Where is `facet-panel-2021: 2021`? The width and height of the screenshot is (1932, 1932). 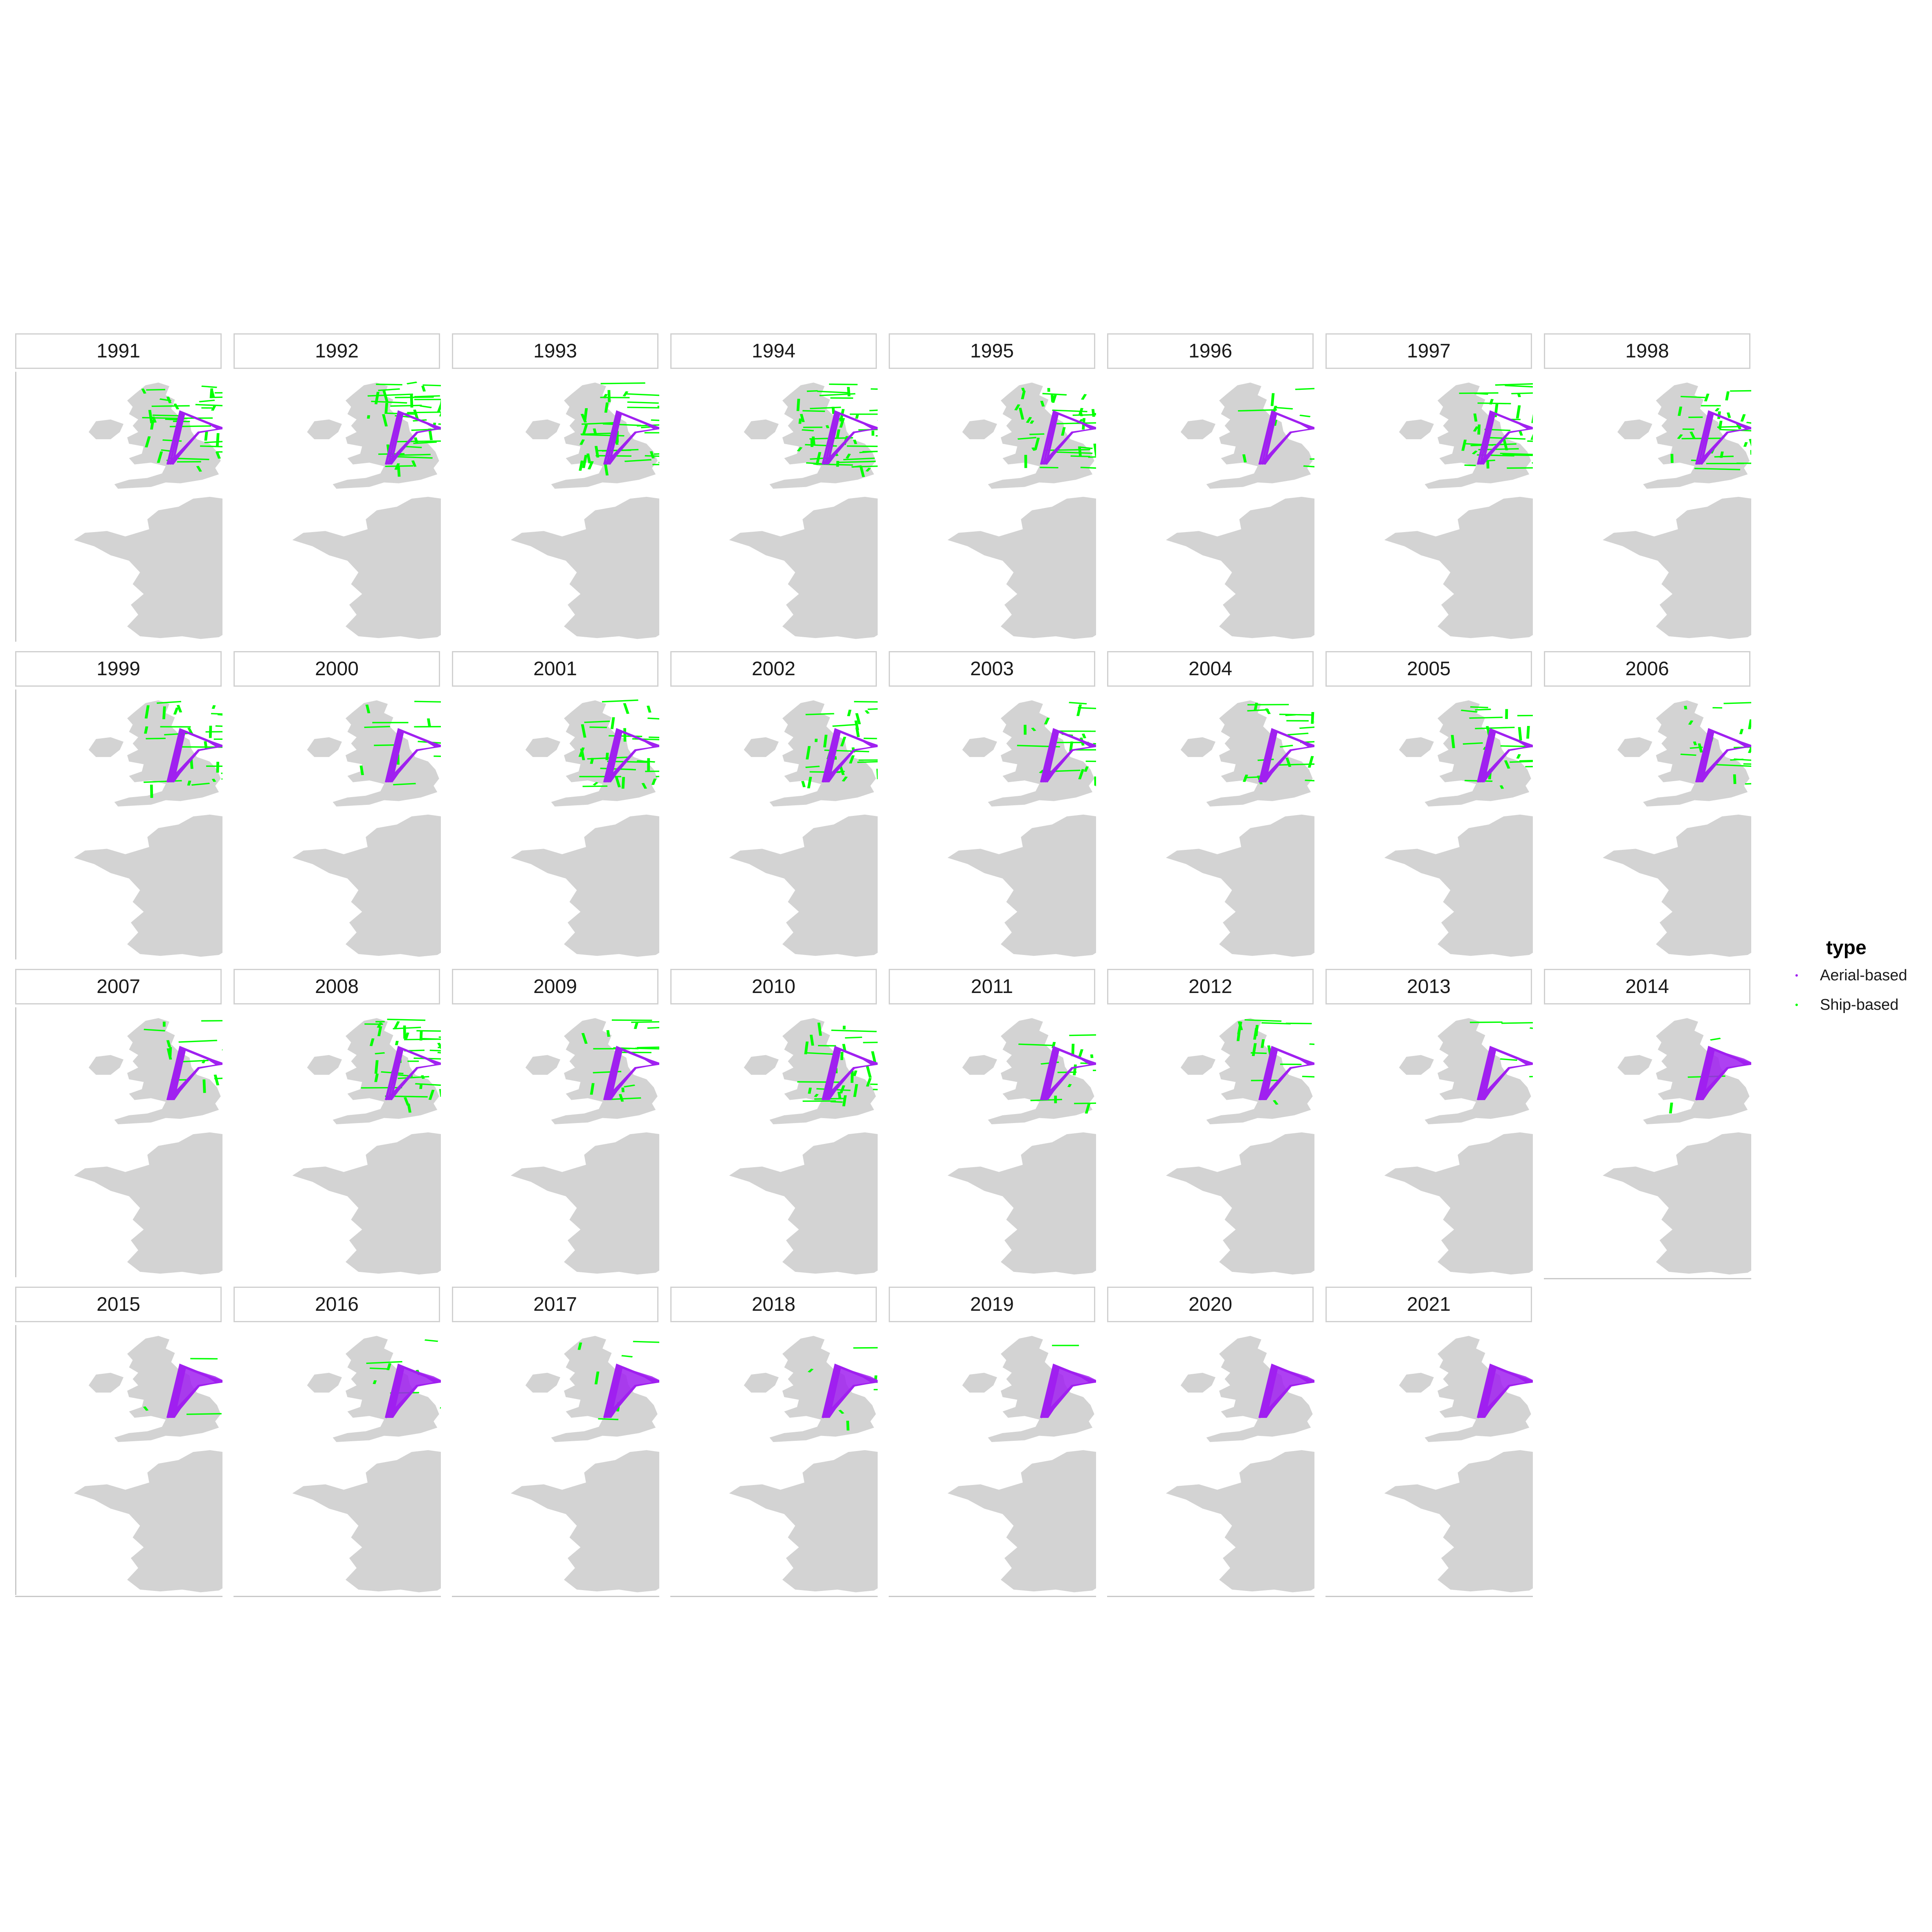
facet-panel-2021: 2021 is located at coordinates (1429, 1446).